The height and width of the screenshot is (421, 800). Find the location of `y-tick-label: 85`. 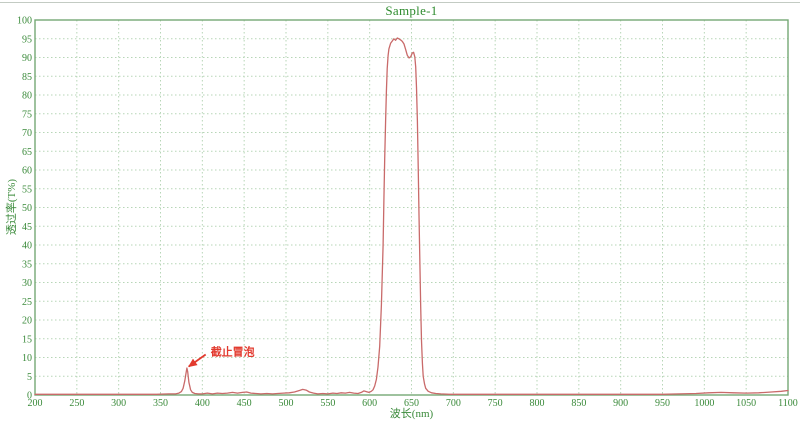

y-tick-label: 85 is located at coordinates (27, 77).